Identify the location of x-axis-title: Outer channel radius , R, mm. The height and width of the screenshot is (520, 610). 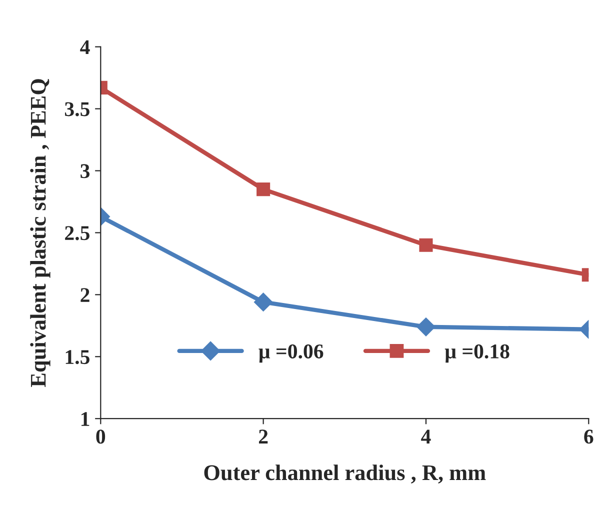
(345, 474).